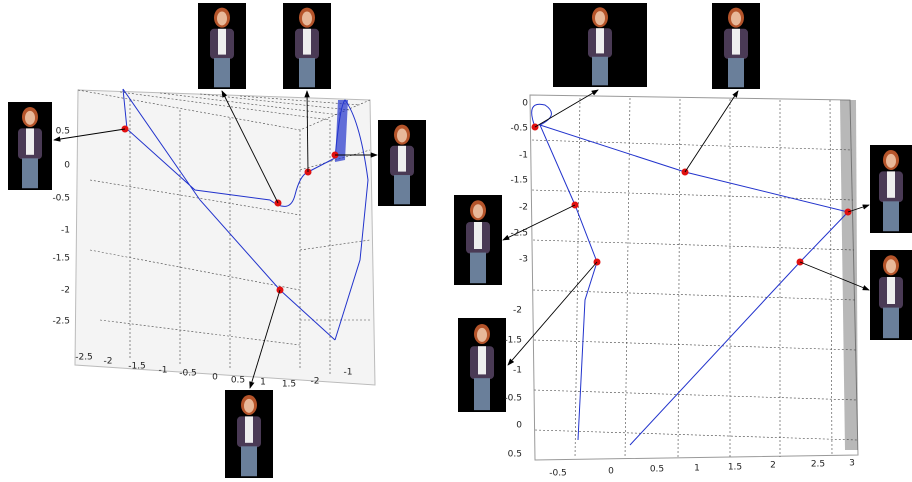 This screenshot has height=482, width=912. What do you see at coordinates (849, 275) in the screenshot?
I see `axis-edge` at bounding box center [849, 275].